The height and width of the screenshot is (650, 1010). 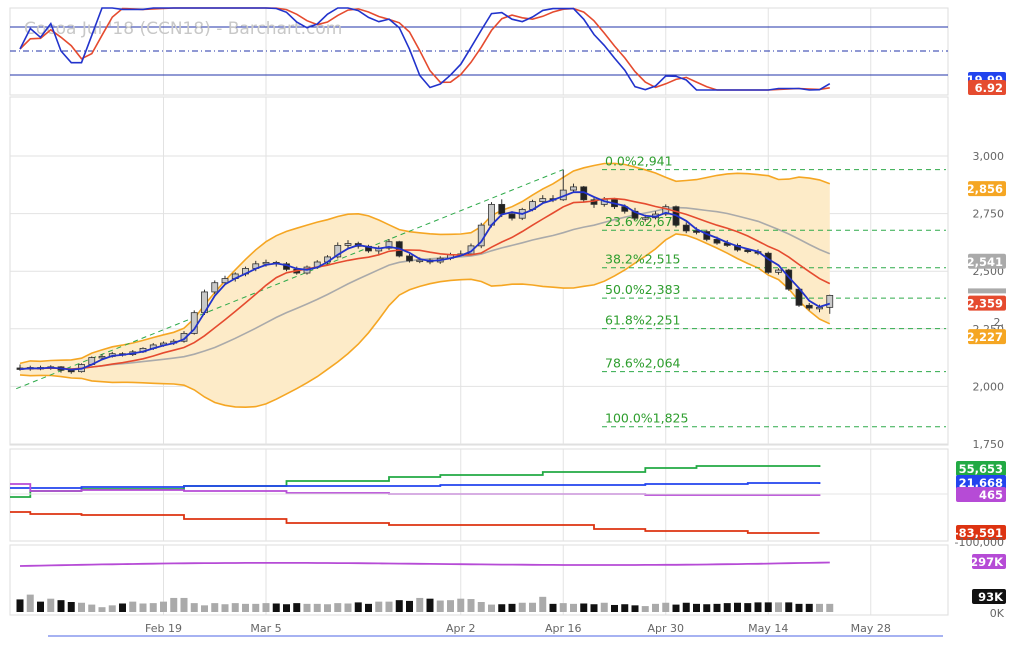 What do you see at coordinates (978, 533) in the screenshot?
I see `cot-badge: -83,591` at bounding box center [978, 533].